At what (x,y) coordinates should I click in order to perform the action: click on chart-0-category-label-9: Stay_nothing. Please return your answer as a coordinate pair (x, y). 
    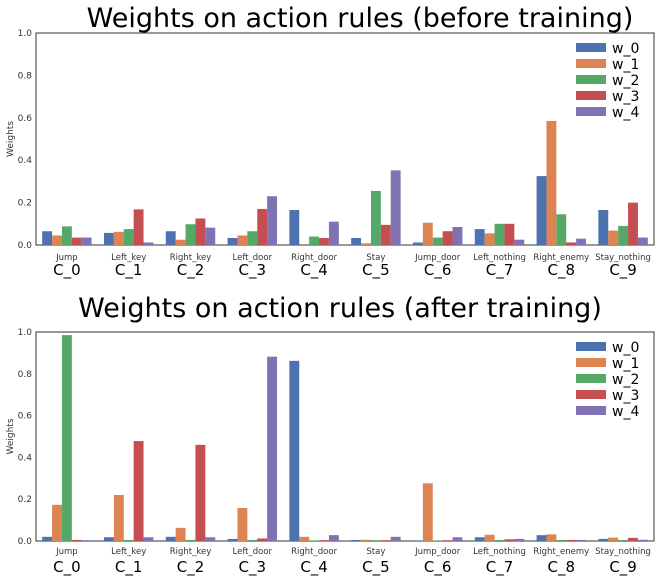
    Looking at the image, I should click on (623, 258).